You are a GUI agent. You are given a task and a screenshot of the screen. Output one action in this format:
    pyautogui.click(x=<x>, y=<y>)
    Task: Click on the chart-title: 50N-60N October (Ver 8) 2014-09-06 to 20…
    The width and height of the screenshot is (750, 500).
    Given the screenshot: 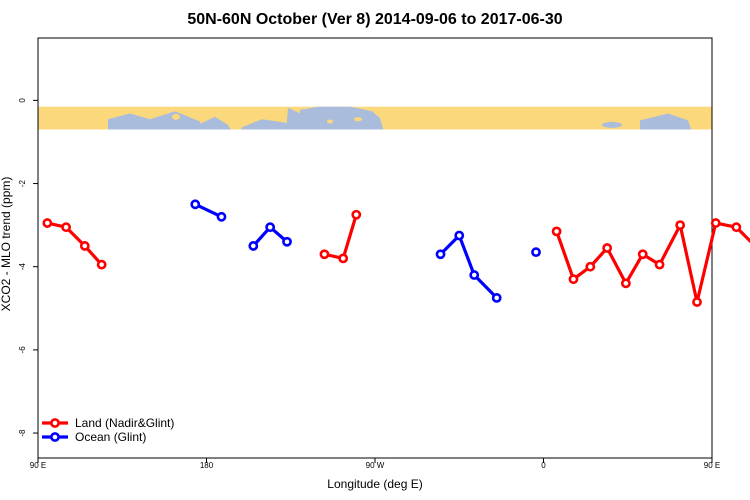 What is the action you would take?
    pyautogui.click(x=374, y=19)
    